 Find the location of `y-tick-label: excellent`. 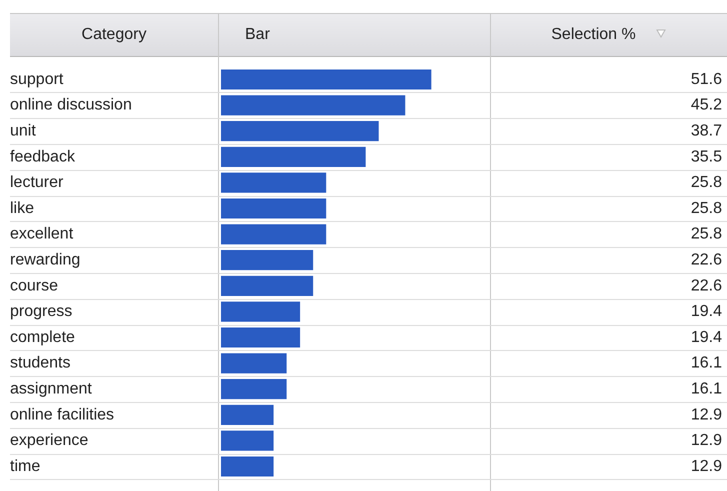

y-tick-label: excellent is located at coordinates (42, 234).